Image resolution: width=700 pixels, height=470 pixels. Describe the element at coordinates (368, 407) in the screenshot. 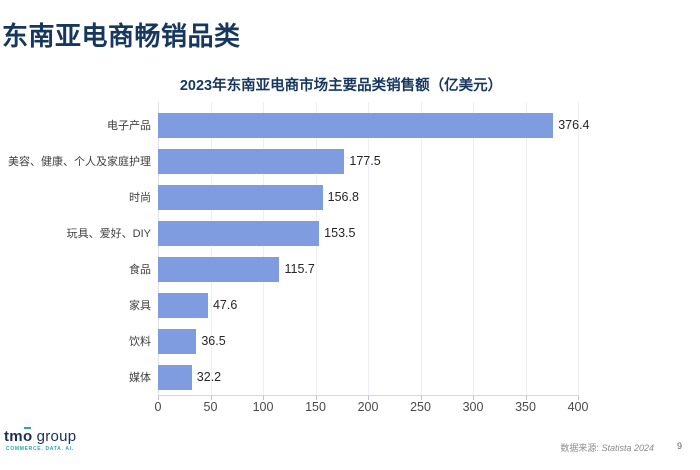

I see `x-tick-label: 200` at that location.